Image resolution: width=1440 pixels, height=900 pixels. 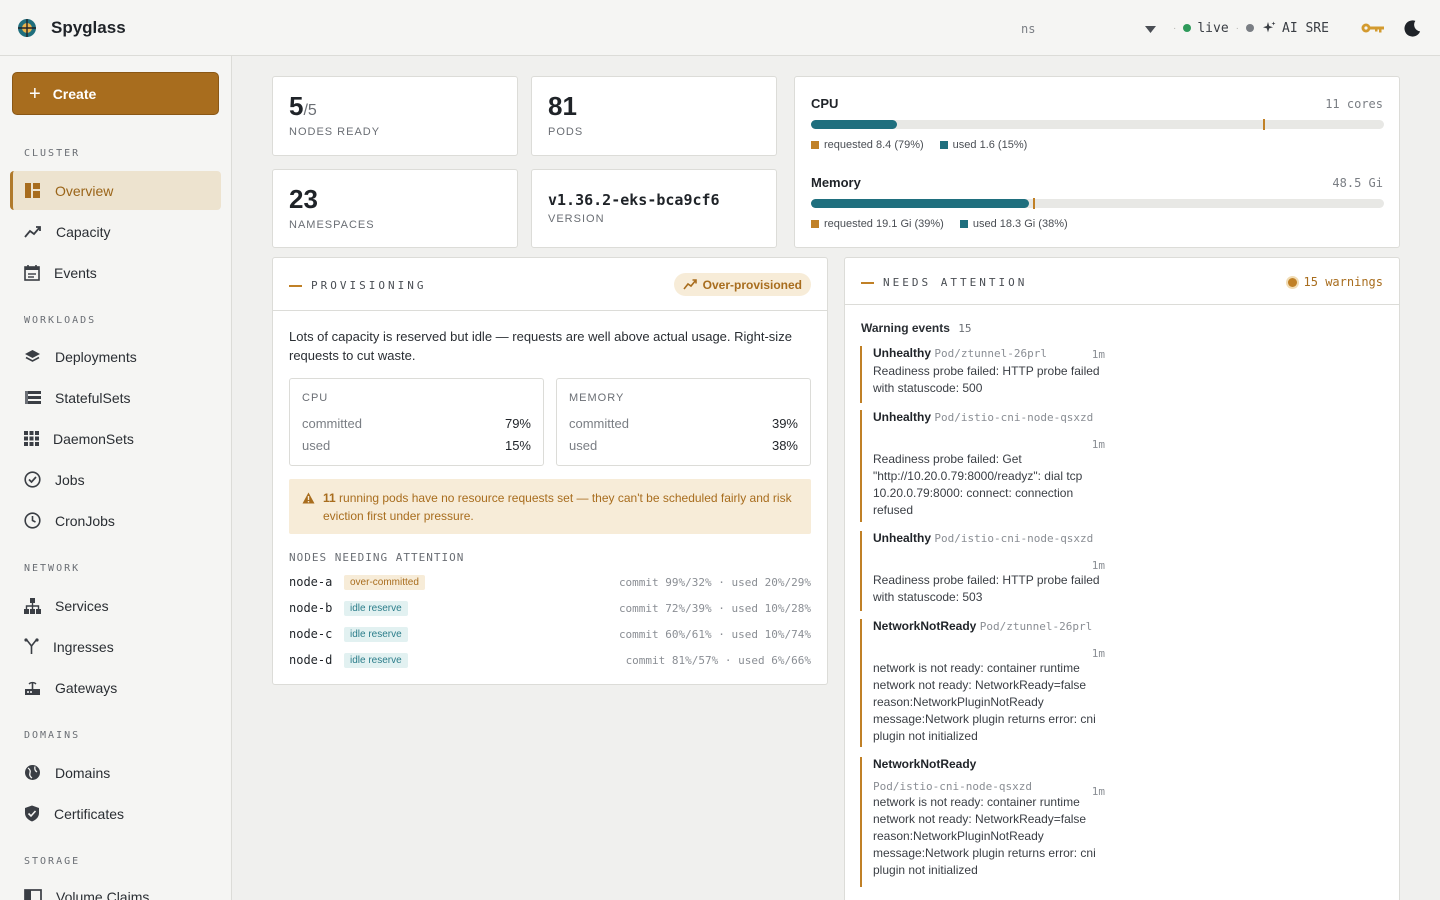 I want to click on namespaces-label: NAMESPACES, so click(x=332, y=225).